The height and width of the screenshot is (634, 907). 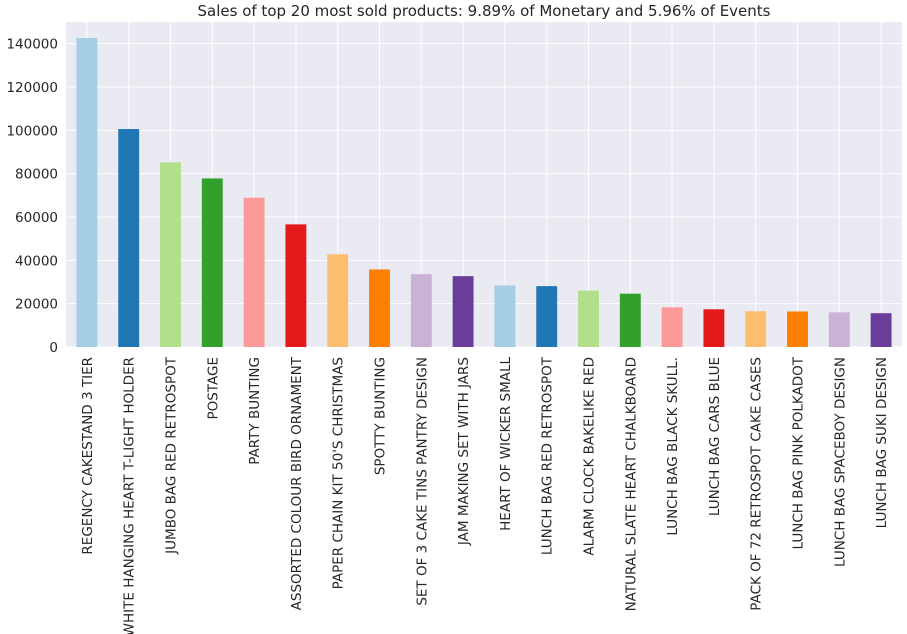 What do you see at coordinates (590, 456) in the screenshot?
I see `x-tick-label: ALARM CLOCK BAKELIKE RED` at bounding box center [590, 456].